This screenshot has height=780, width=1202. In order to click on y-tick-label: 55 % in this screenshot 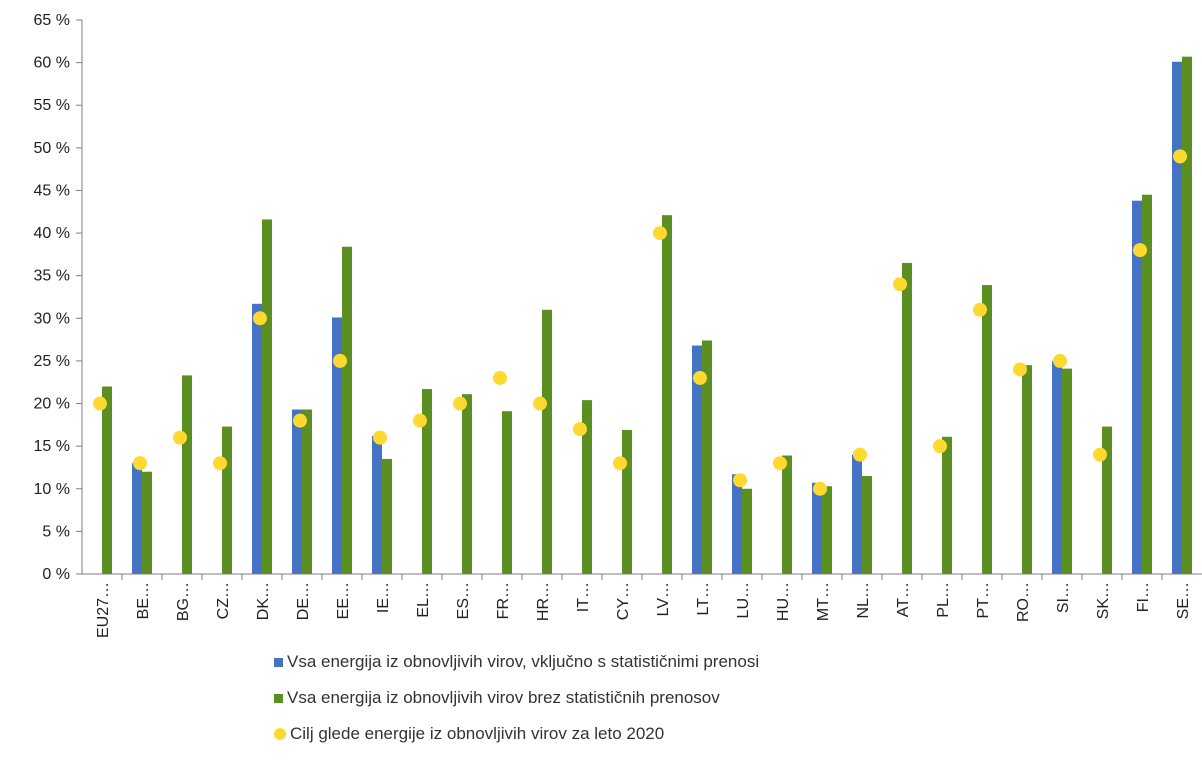, I will do `click(52, 105)`.